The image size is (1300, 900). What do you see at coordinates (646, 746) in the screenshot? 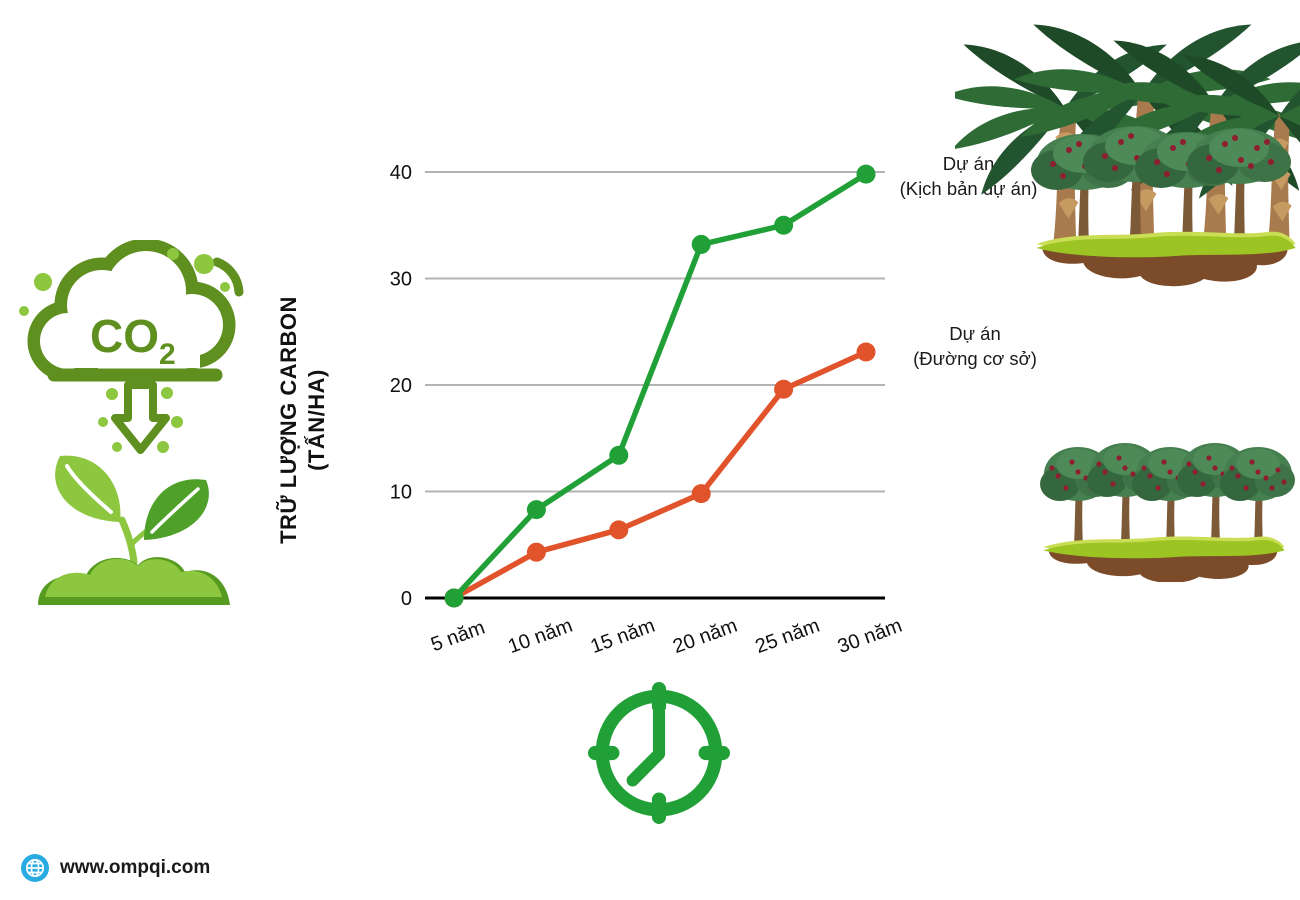
I see `clock-hands` at bounding box center [646, 746].